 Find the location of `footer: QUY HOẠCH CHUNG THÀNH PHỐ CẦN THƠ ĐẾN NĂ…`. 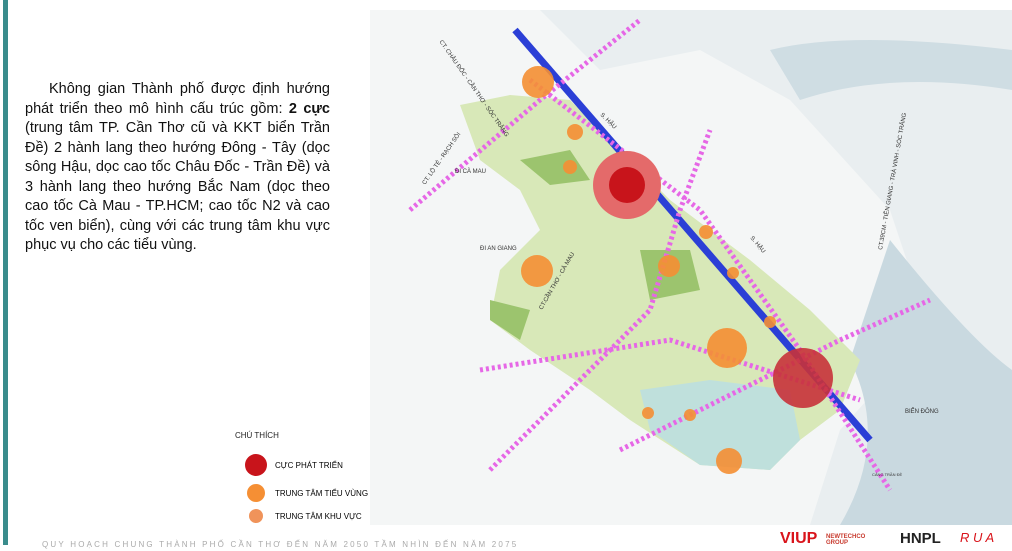

footer: QUY HOẠCH CHUNG THÀNH PHỐ CẦN THƠ ĐẾN NĂ… is located at coordinates (280, 544).